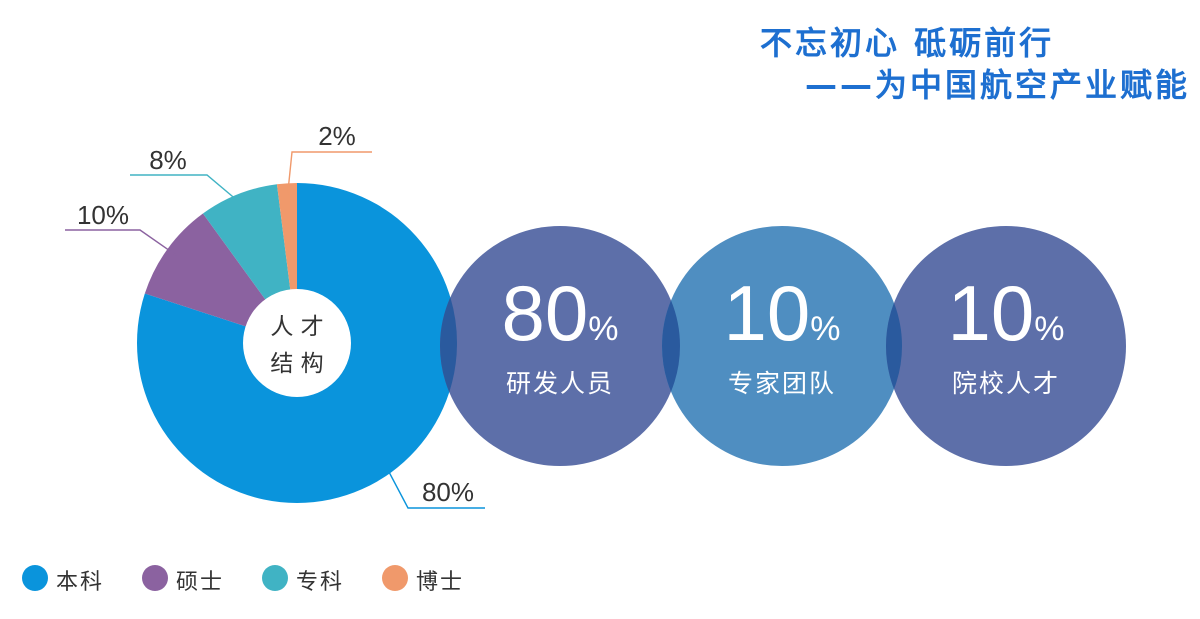  I want to click on data-label-3: 8%, so click(168, 160).